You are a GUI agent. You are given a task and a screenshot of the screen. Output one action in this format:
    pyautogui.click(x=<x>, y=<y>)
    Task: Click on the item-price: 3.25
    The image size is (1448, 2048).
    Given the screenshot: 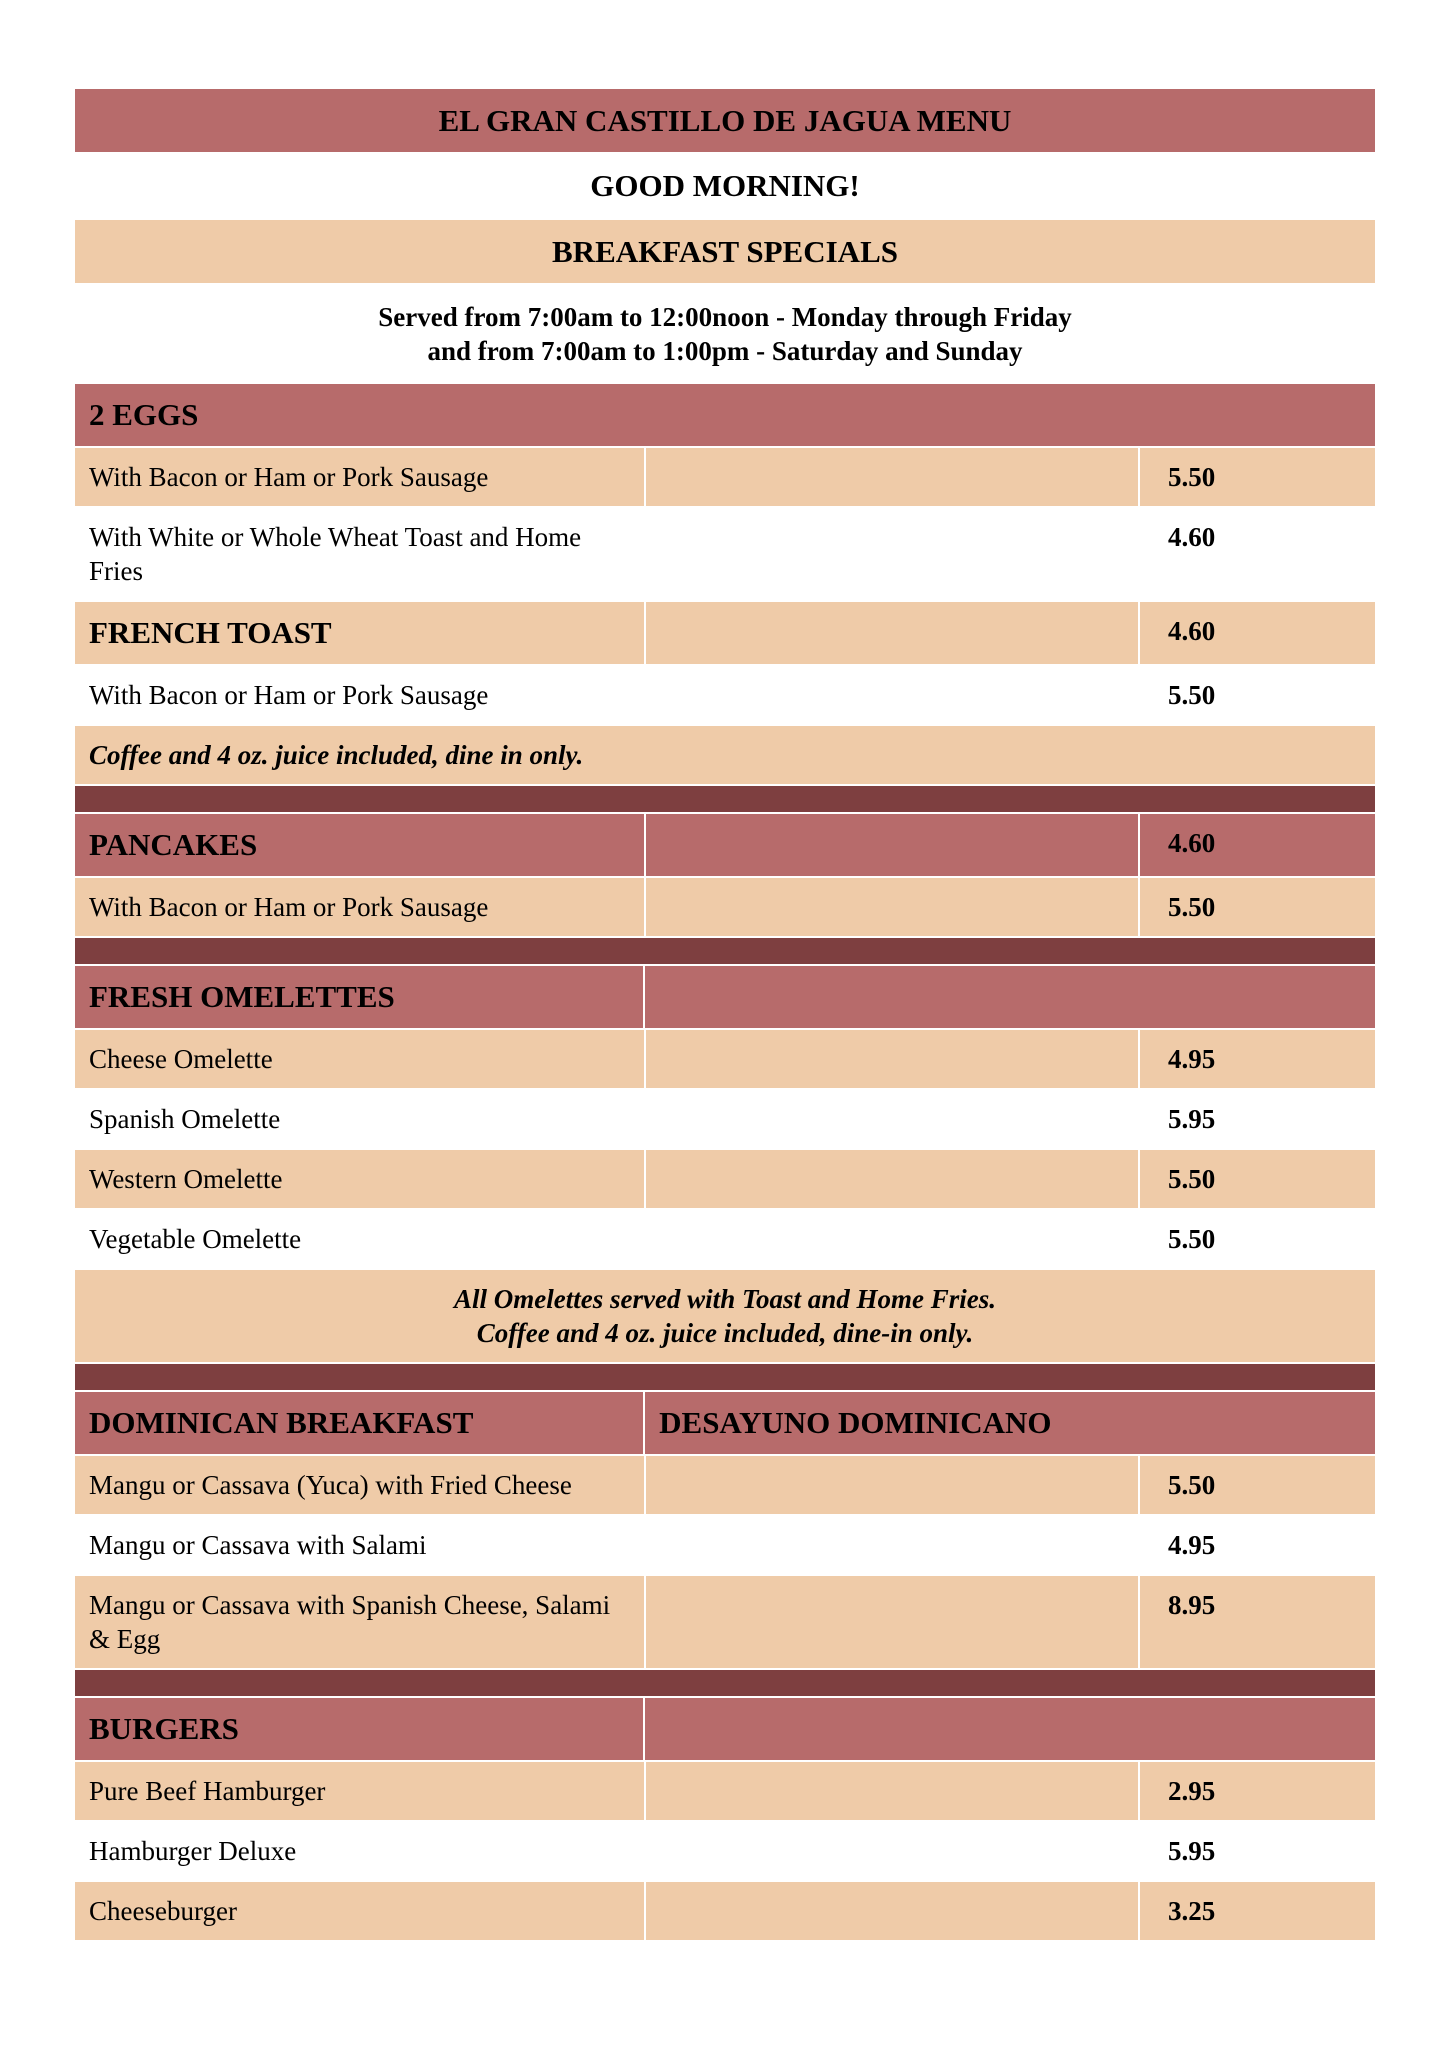 What is the action you would take?
    pyautogui.click(x=1192, y=1911)
    